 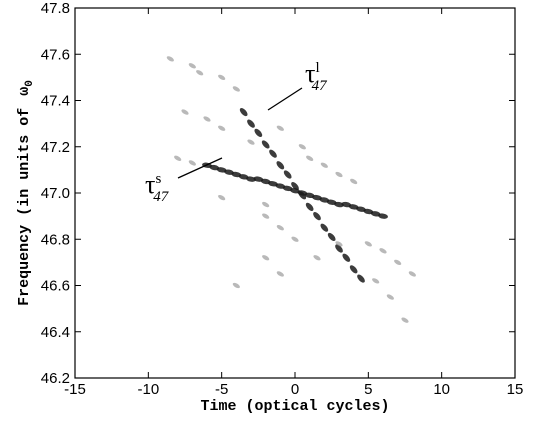 What do you see at coordinates (55, 147) in the screenshot?
I see `y-tick-label: 47.2` at bounding box center [55, 147].